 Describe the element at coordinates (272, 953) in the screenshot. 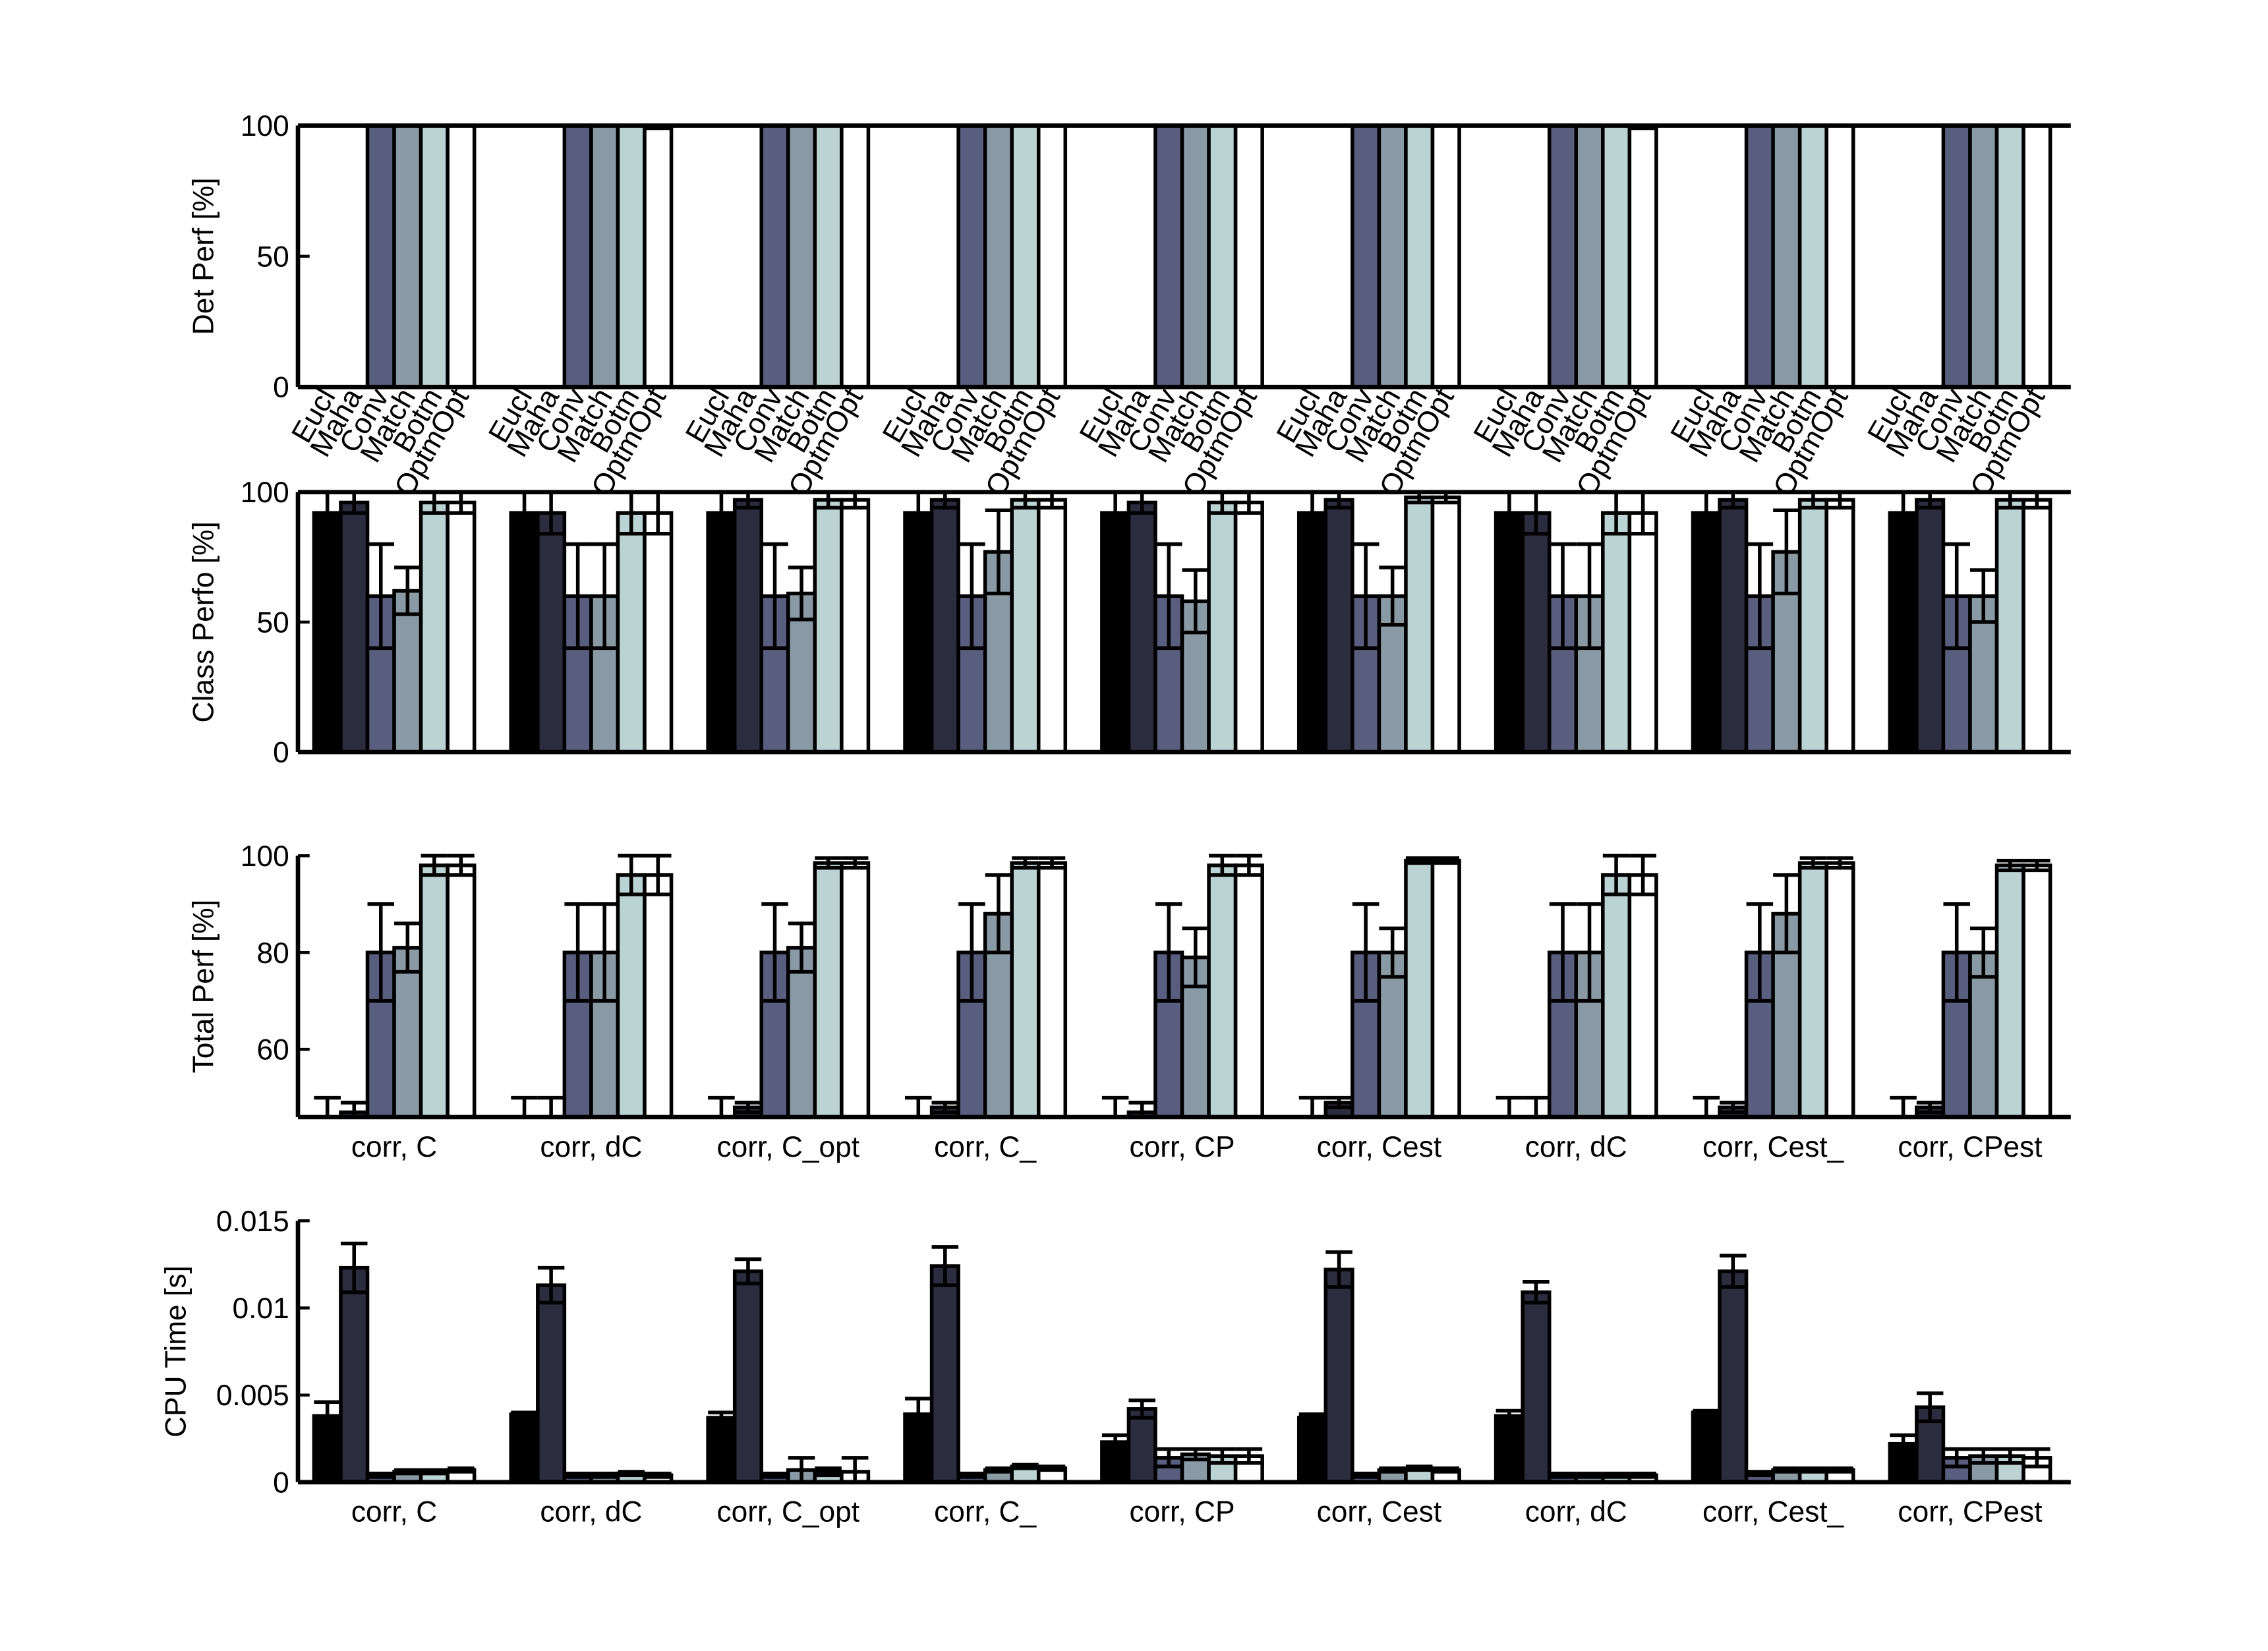

I see `y-tick-label: 80` at that location.